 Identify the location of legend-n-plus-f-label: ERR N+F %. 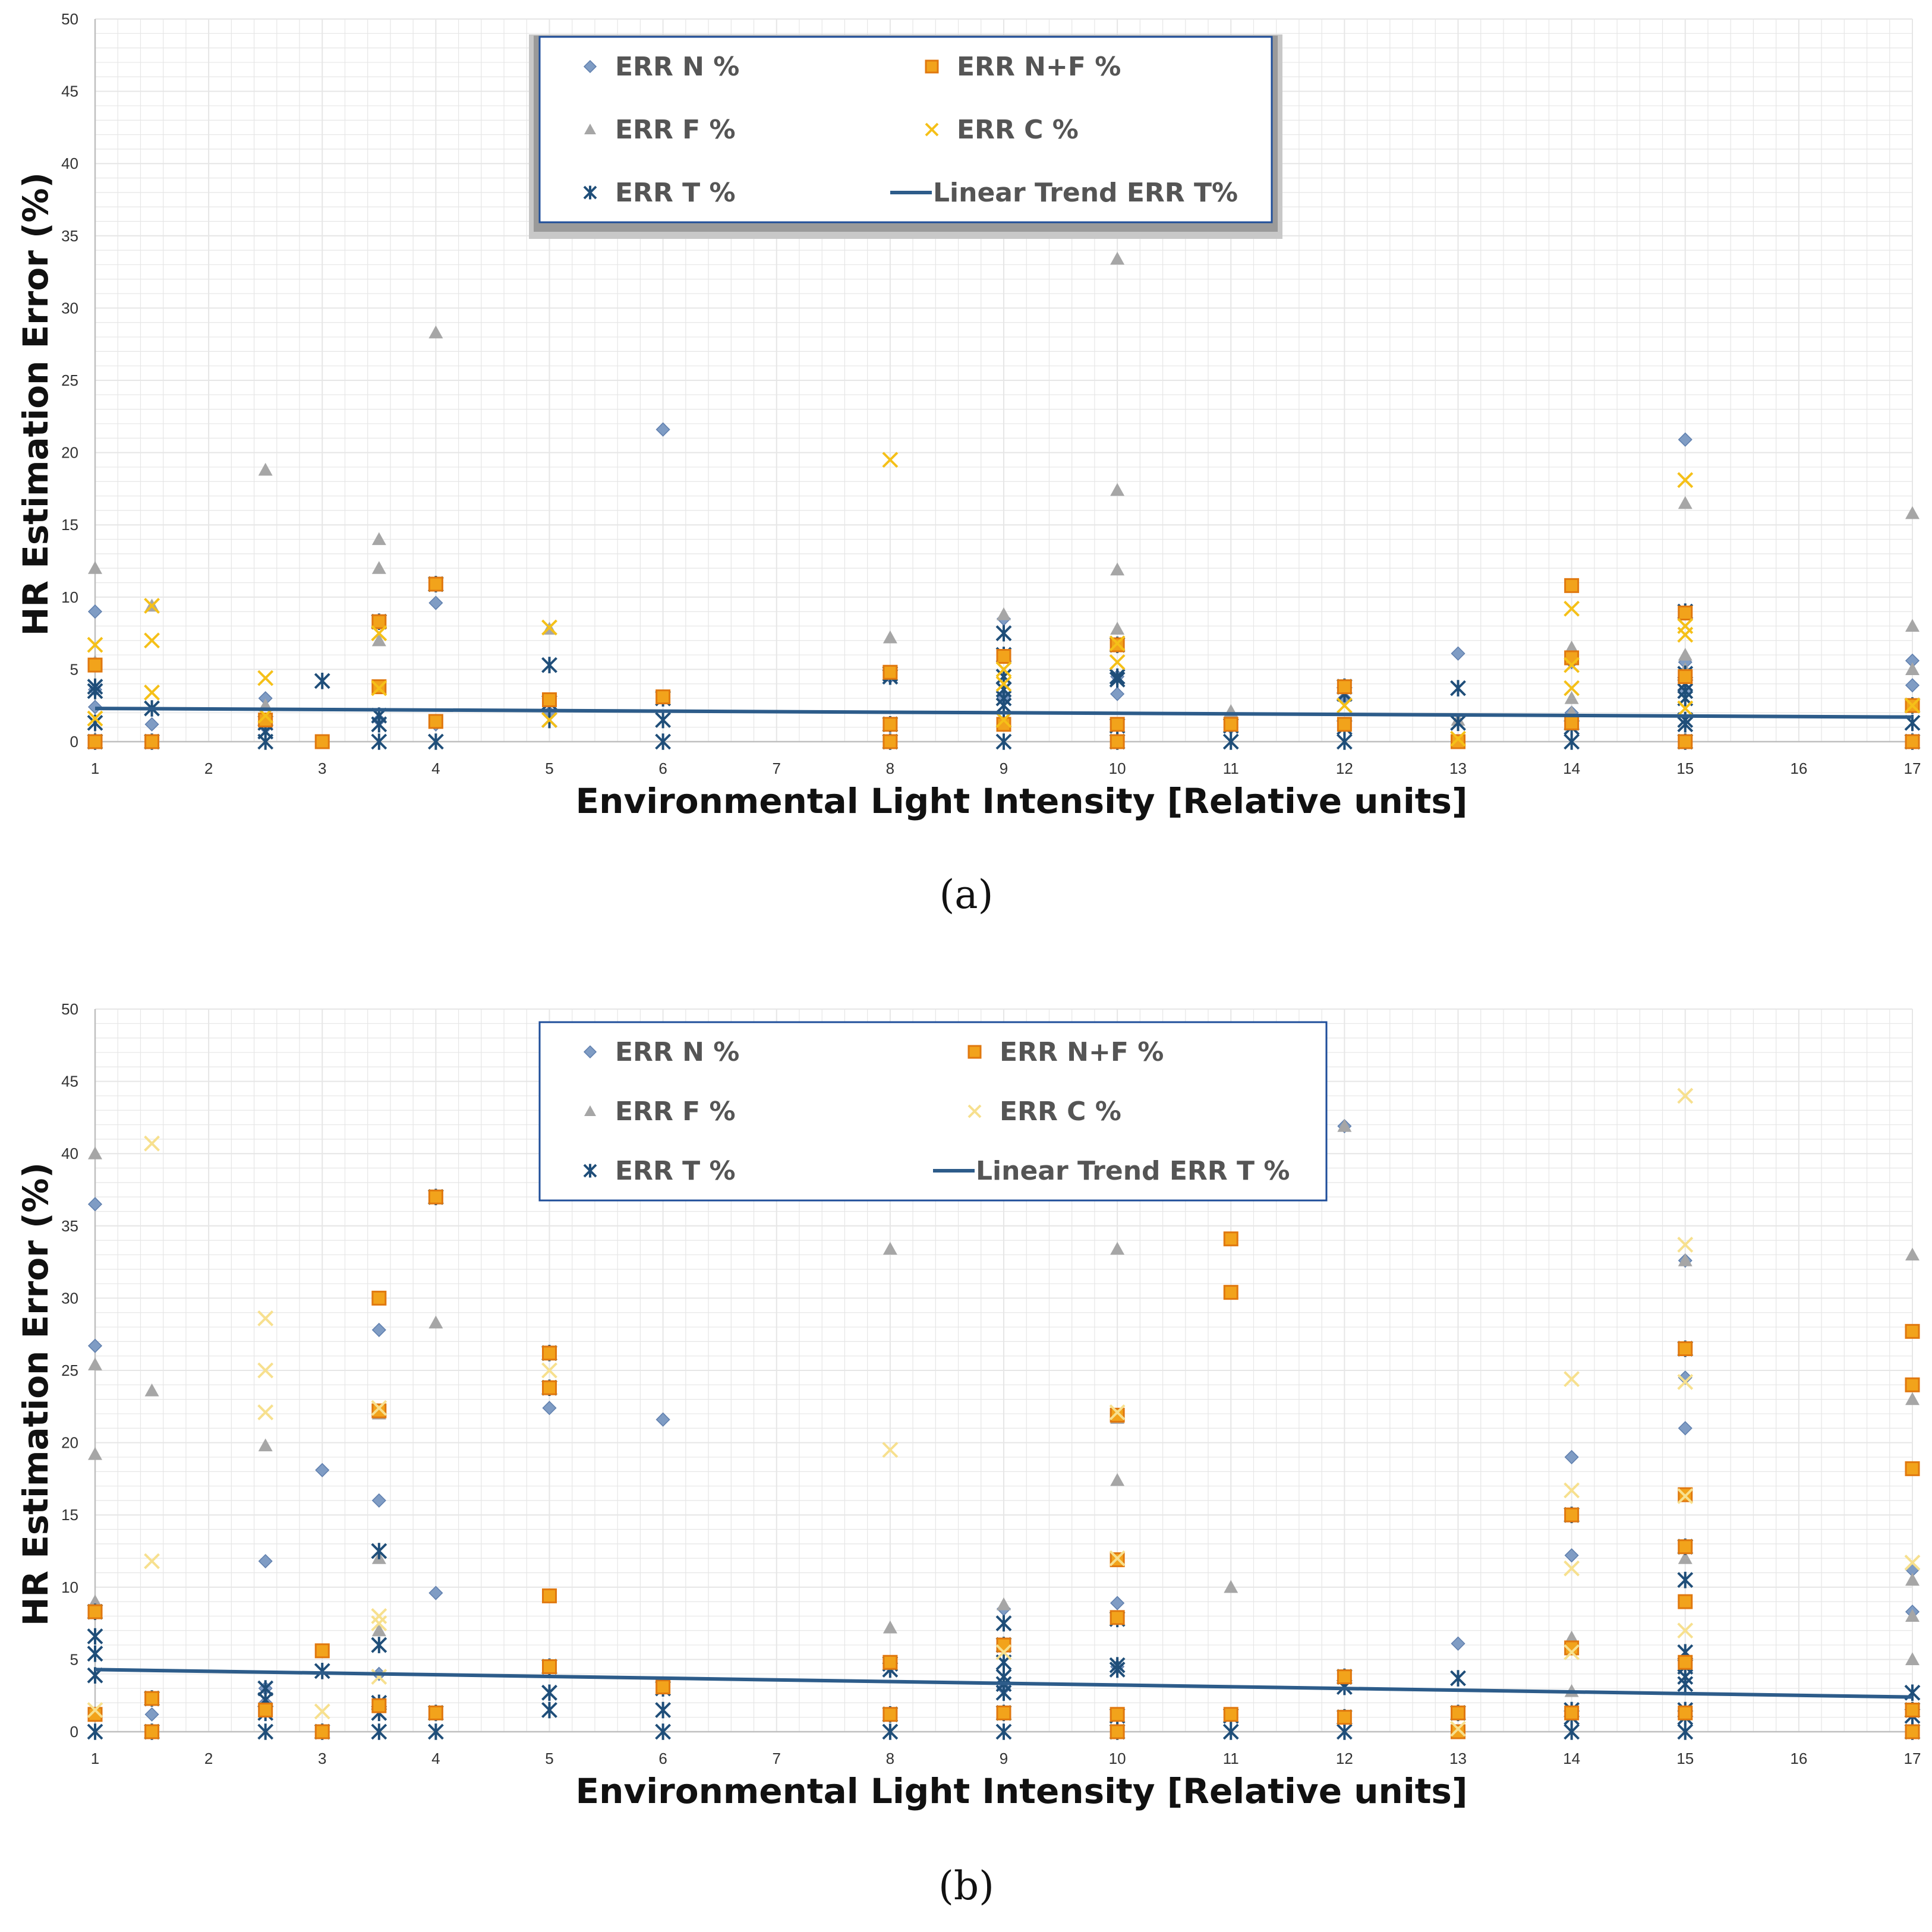
(1082, 1052).